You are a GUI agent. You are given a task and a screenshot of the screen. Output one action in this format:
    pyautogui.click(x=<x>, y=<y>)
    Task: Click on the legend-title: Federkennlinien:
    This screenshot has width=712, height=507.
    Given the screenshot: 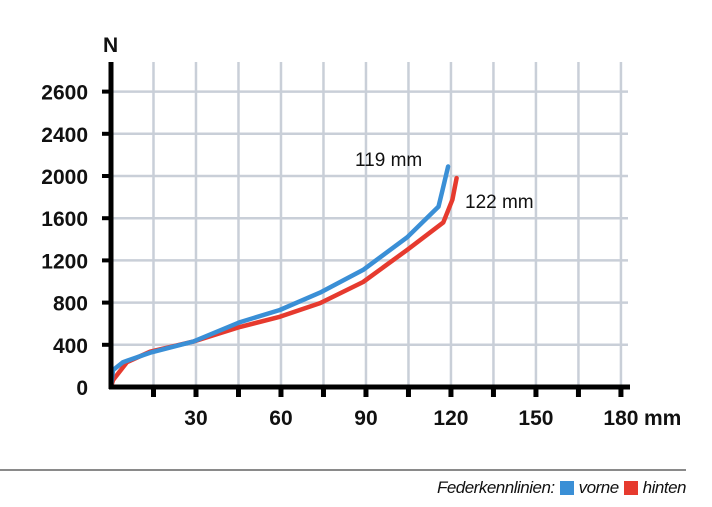 What is the action you would take?
    pyautogui.click(x=495, y=487)
    